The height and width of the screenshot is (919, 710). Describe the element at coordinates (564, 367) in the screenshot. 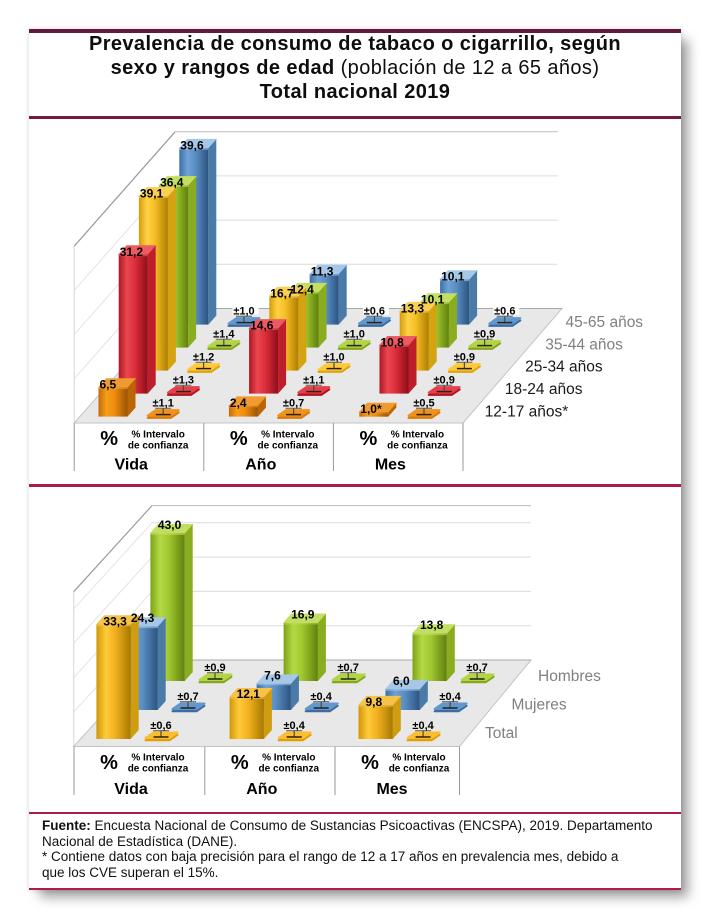

I see `svg-text: 25-34 años` at that location.